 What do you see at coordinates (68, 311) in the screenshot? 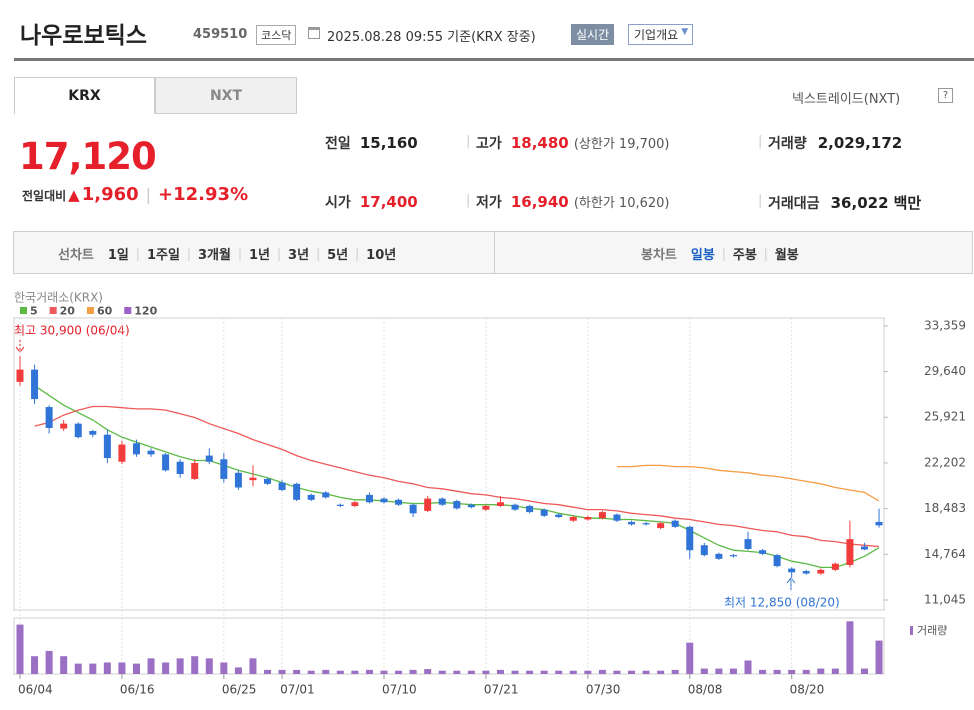
I see `legend-label: 20` at bounding box center [68, 311].